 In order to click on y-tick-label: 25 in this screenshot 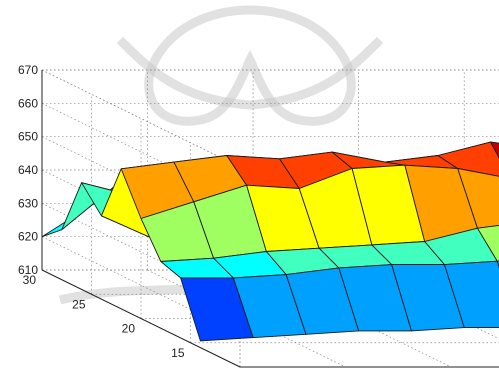, I will do `click(79, 304)`.